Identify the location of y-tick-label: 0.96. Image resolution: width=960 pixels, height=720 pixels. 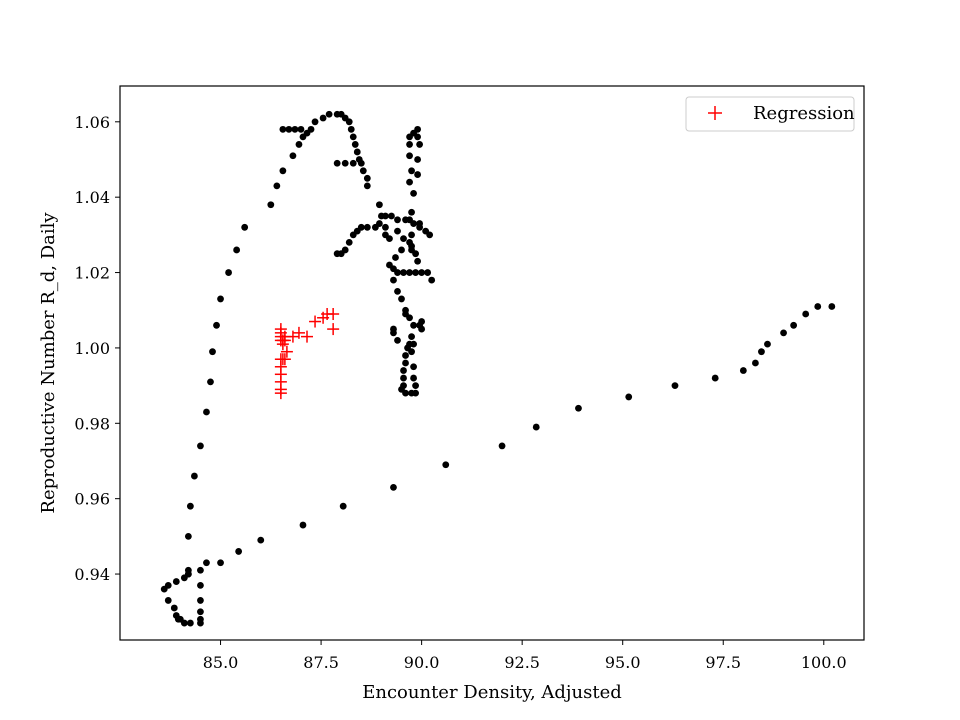
(92, 499).